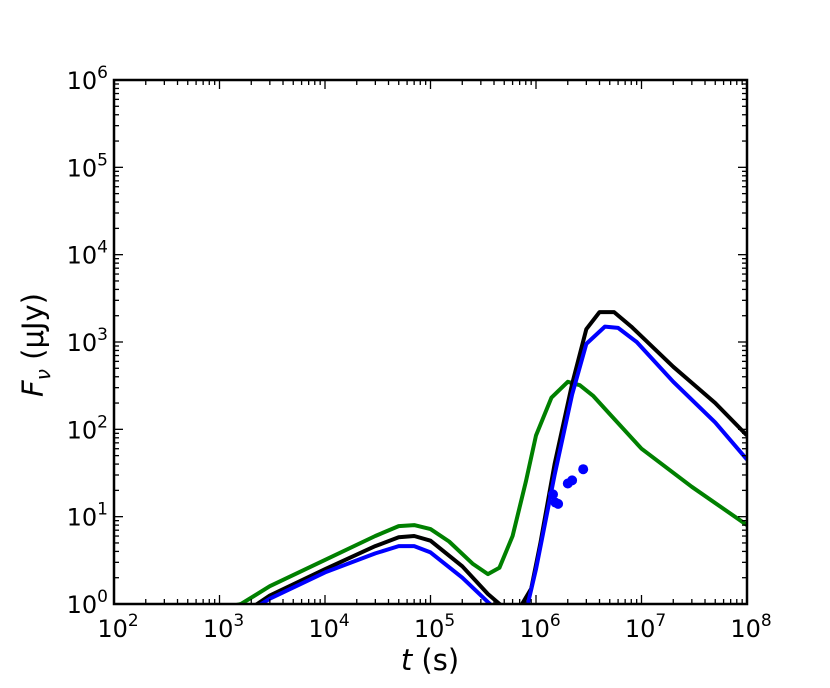 This screenshot has height=688, width=830. What do you see at coordinates (87, 603) in the screenshot?
I see `y-tick-label: 10⁰` at bounding box center [87, 603].